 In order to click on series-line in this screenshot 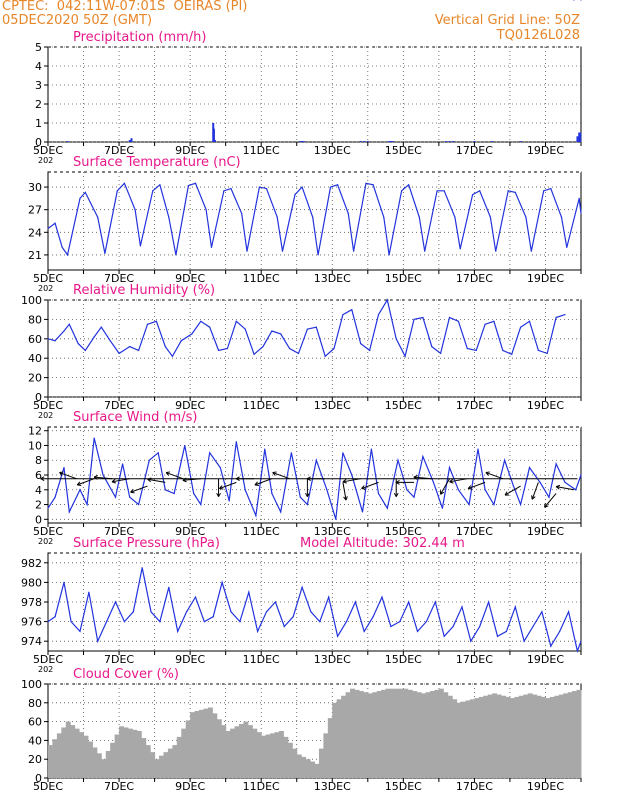, I will do `click(314, 610)`.